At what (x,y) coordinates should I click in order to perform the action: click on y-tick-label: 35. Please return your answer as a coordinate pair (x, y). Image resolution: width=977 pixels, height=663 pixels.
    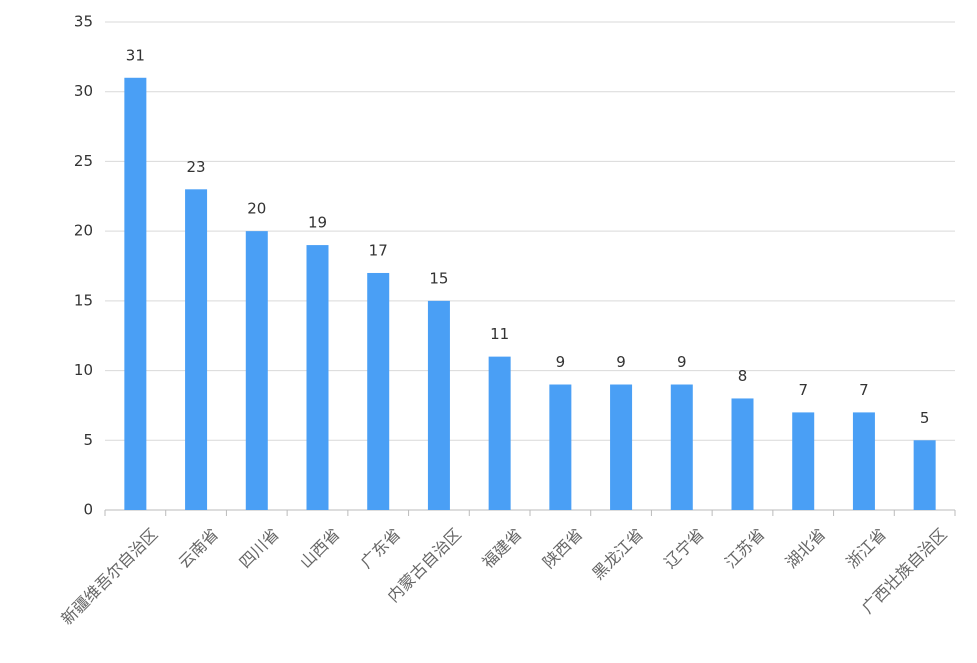
    Looking at the image, I should click on (83, 22).